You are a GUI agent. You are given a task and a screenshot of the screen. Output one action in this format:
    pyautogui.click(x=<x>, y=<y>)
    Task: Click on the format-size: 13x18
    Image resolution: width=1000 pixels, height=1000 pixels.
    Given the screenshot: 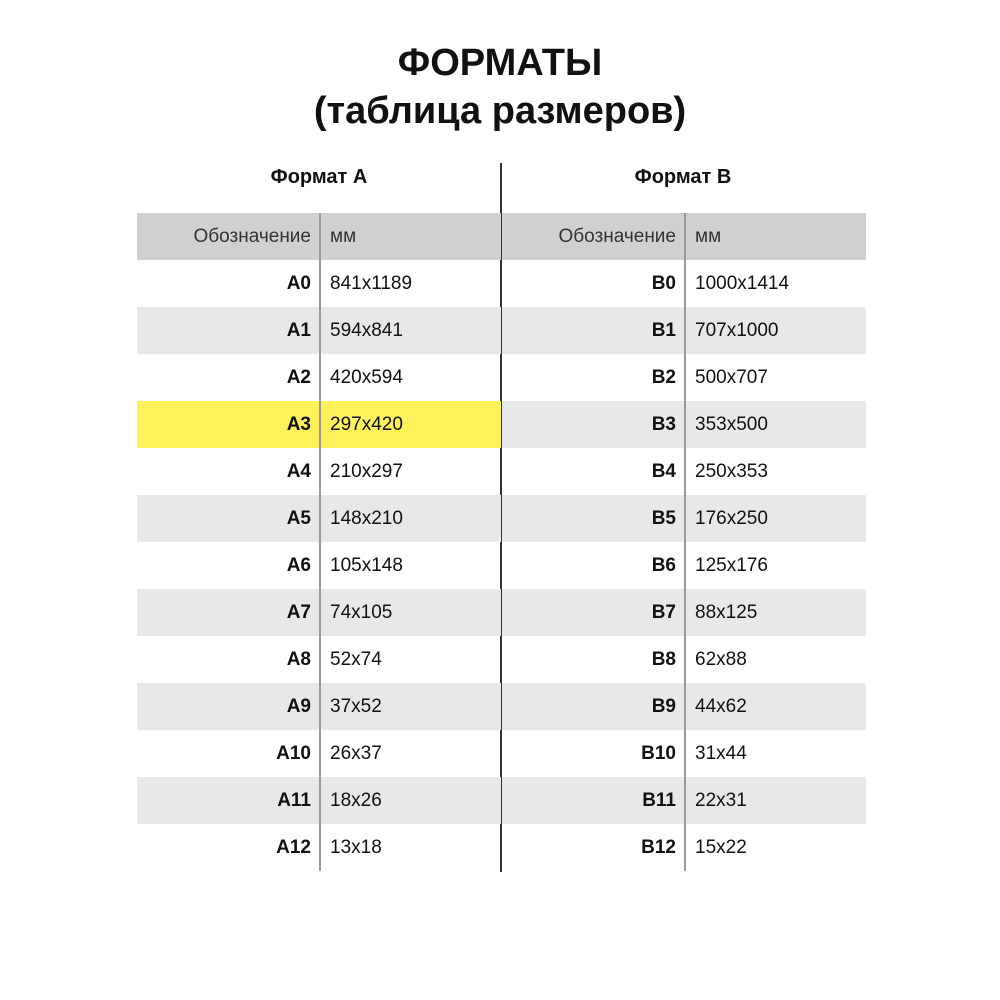 What is the action you would take?
    pyautogui.click(x=356, y=847)
    